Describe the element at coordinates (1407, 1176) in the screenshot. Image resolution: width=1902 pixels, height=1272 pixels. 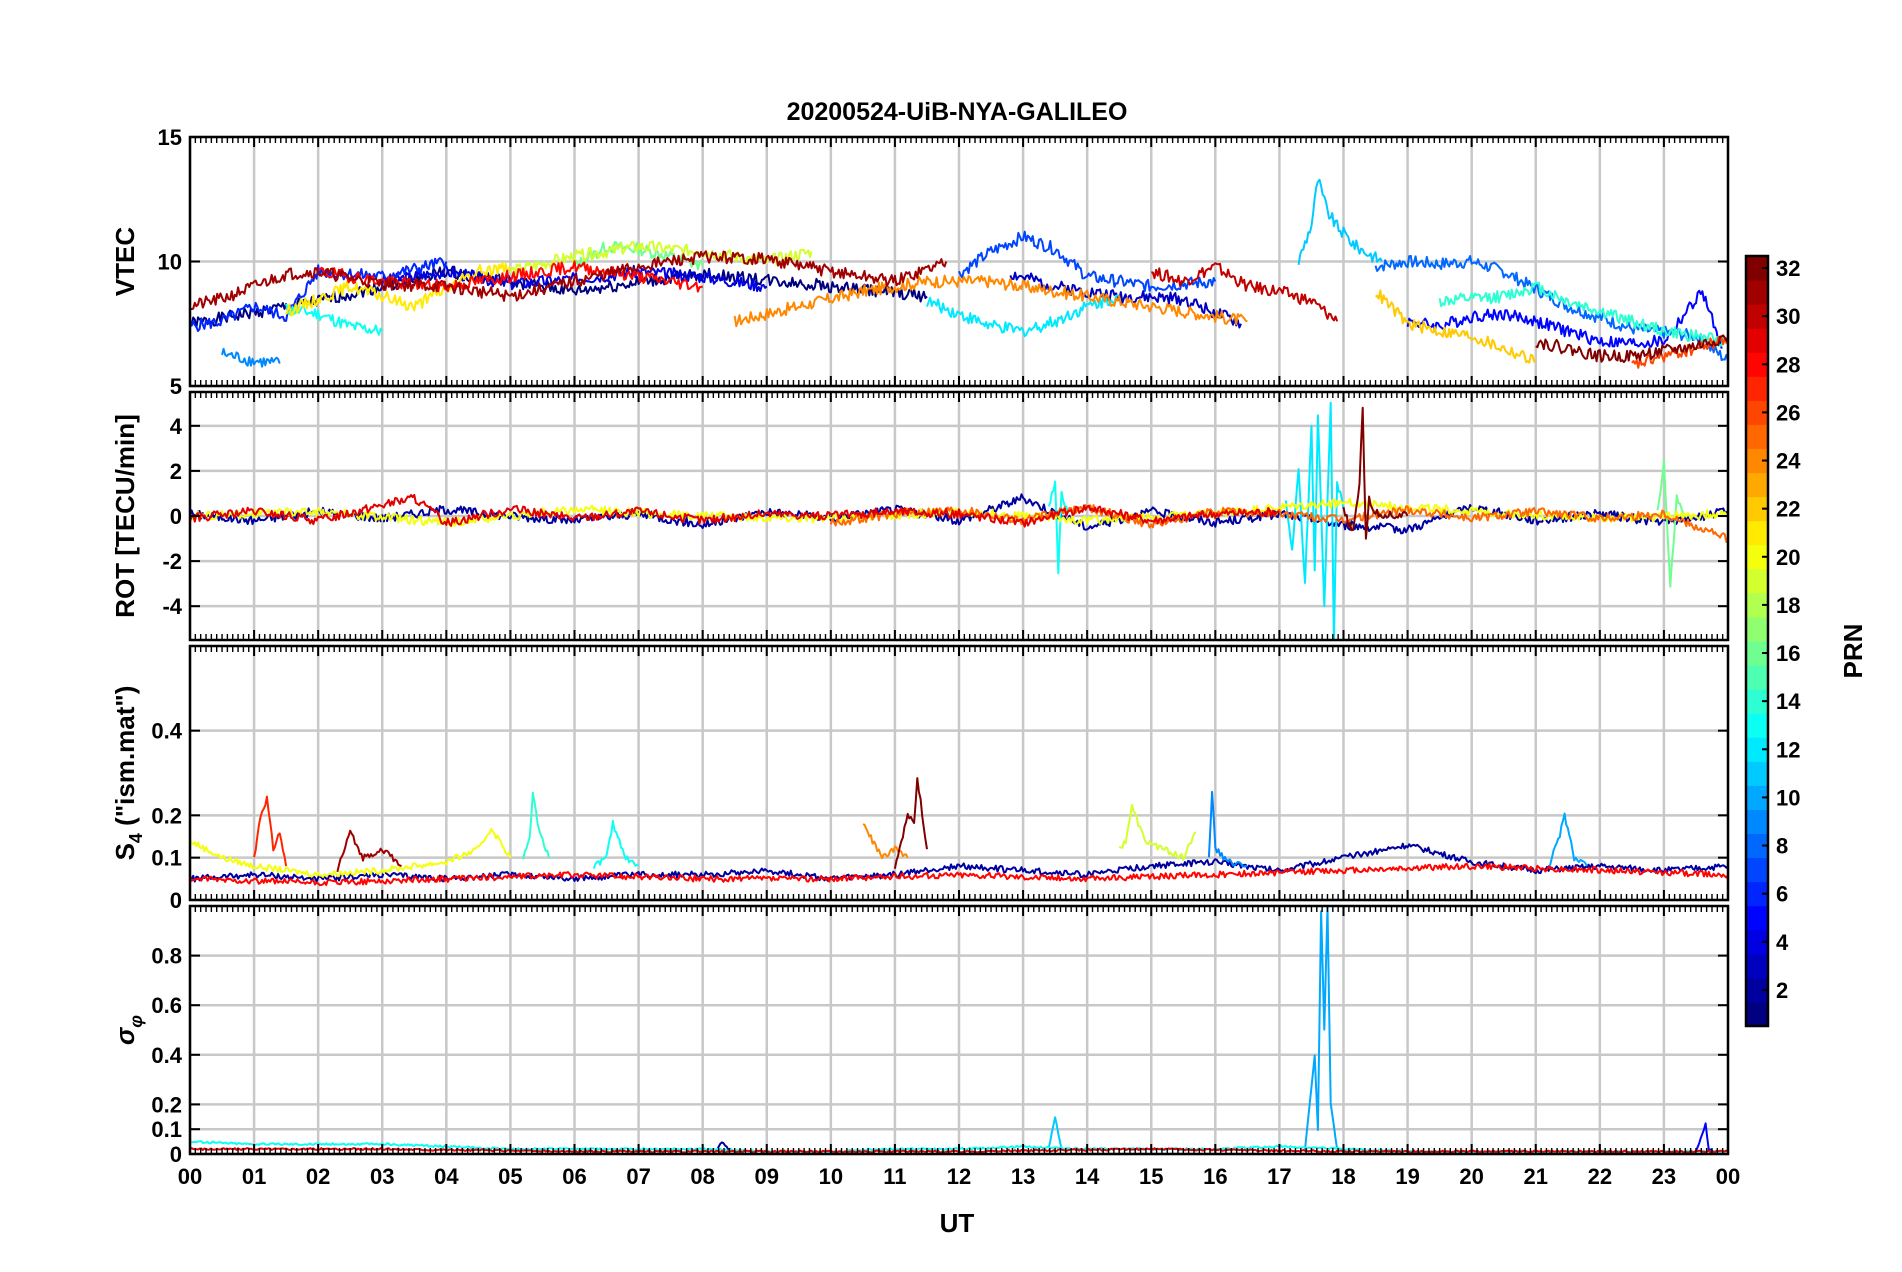
I see `x-tick-label: 19` at that location.